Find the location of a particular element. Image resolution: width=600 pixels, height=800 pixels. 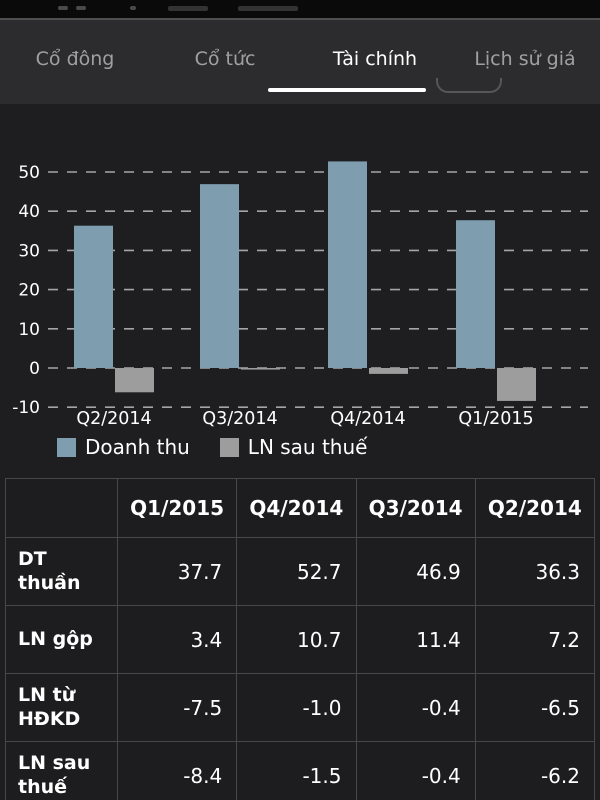

legend-label-revenue: Doanh thu is located at coordinates (137, 447).